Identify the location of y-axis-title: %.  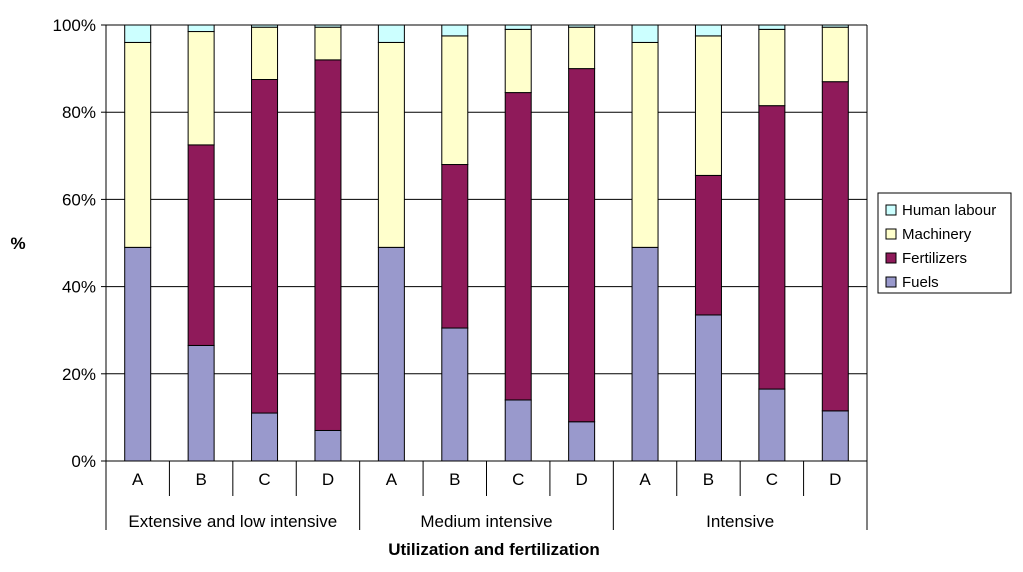
(17, 243).